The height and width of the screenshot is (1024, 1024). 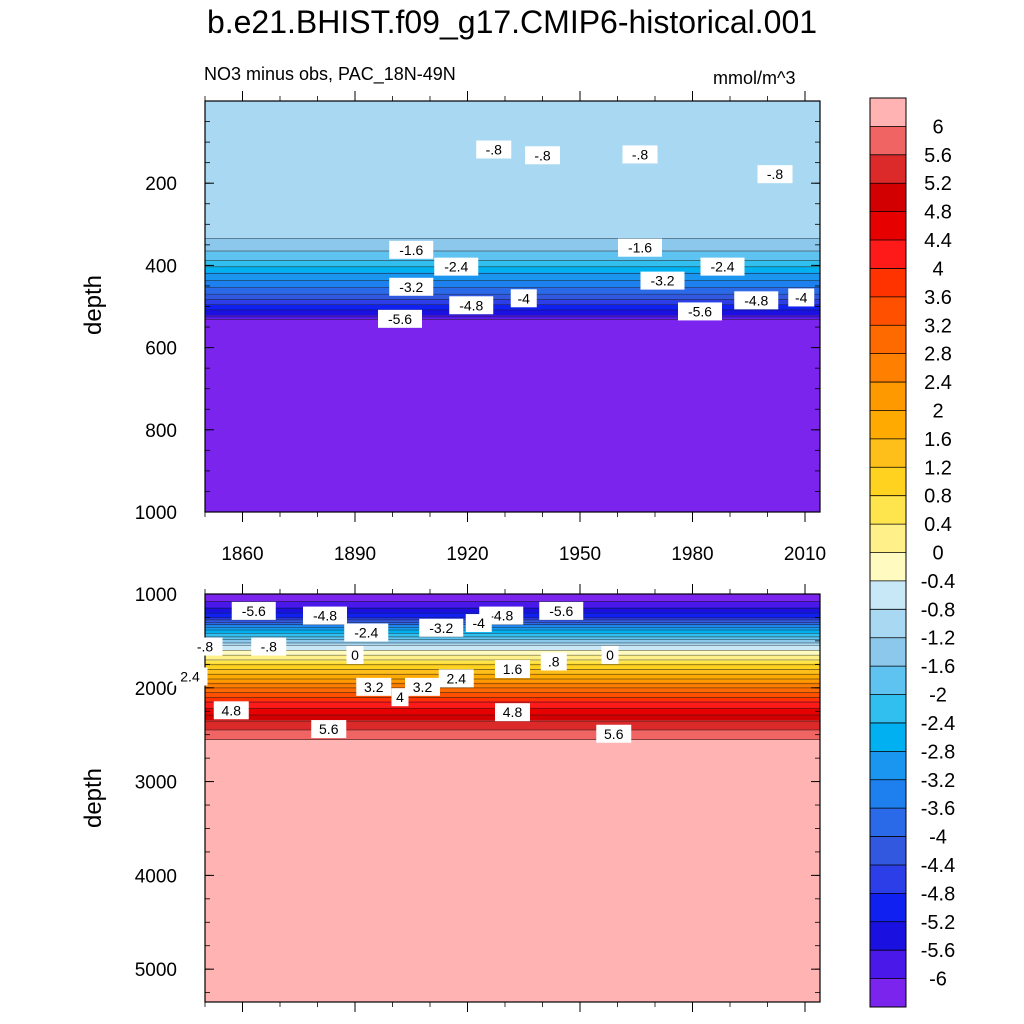 I want to click on contour-label: 0, so click(x=355, y=654).